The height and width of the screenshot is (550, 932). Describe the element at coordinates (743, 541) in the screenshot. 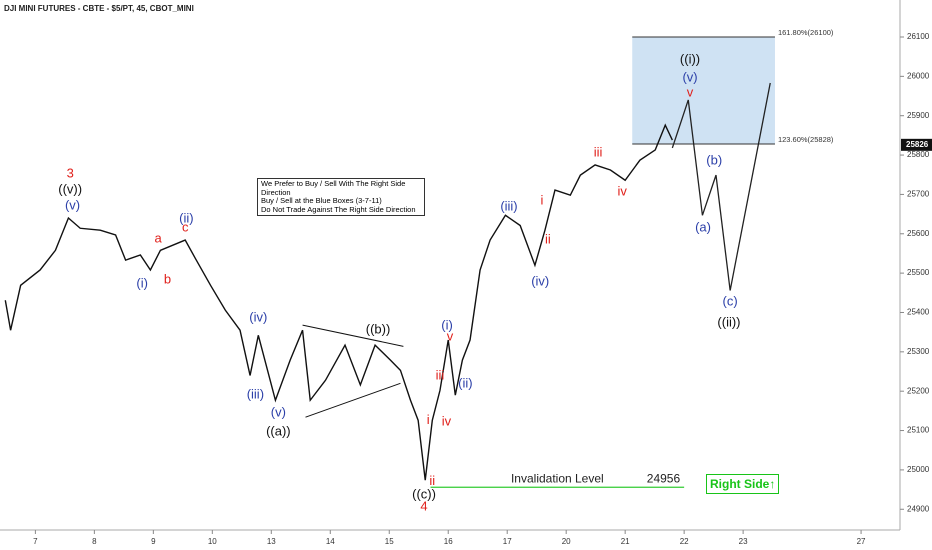

I see `x-tick-label: 23` at that location.